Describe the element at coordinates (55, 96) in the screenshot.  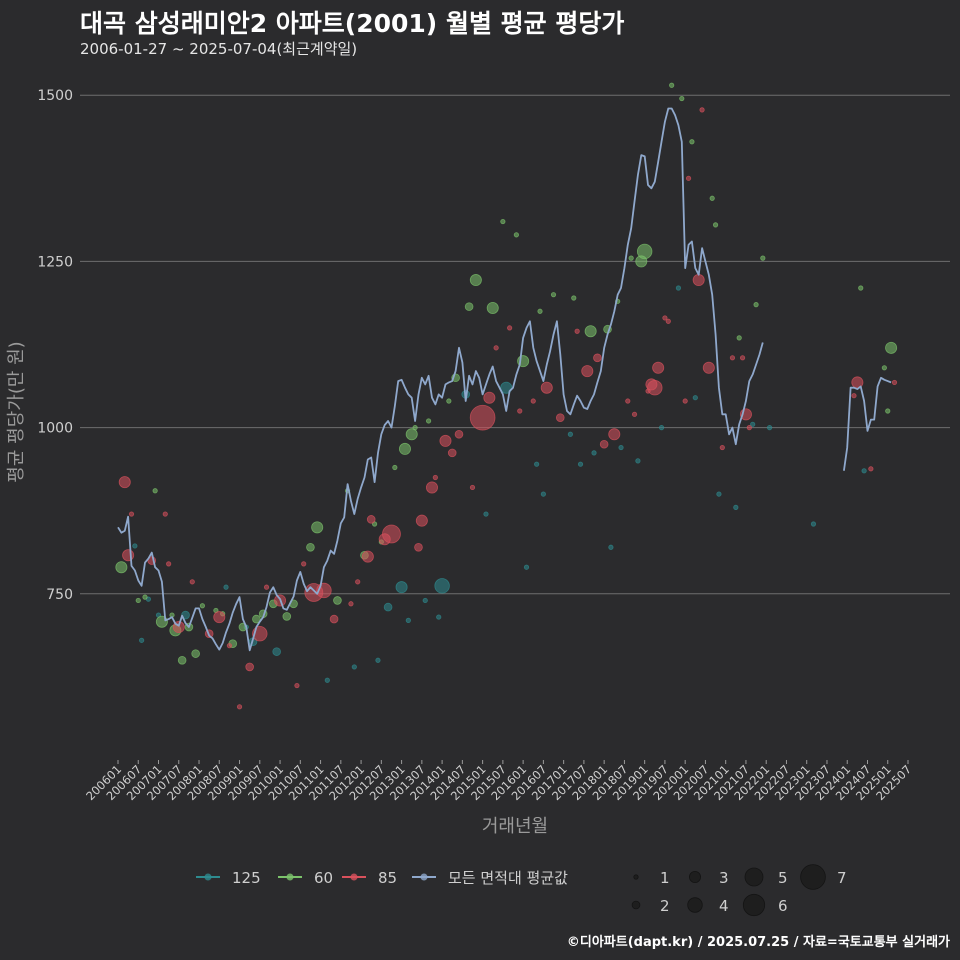
I see `y-tick-label: 1500` at that location.